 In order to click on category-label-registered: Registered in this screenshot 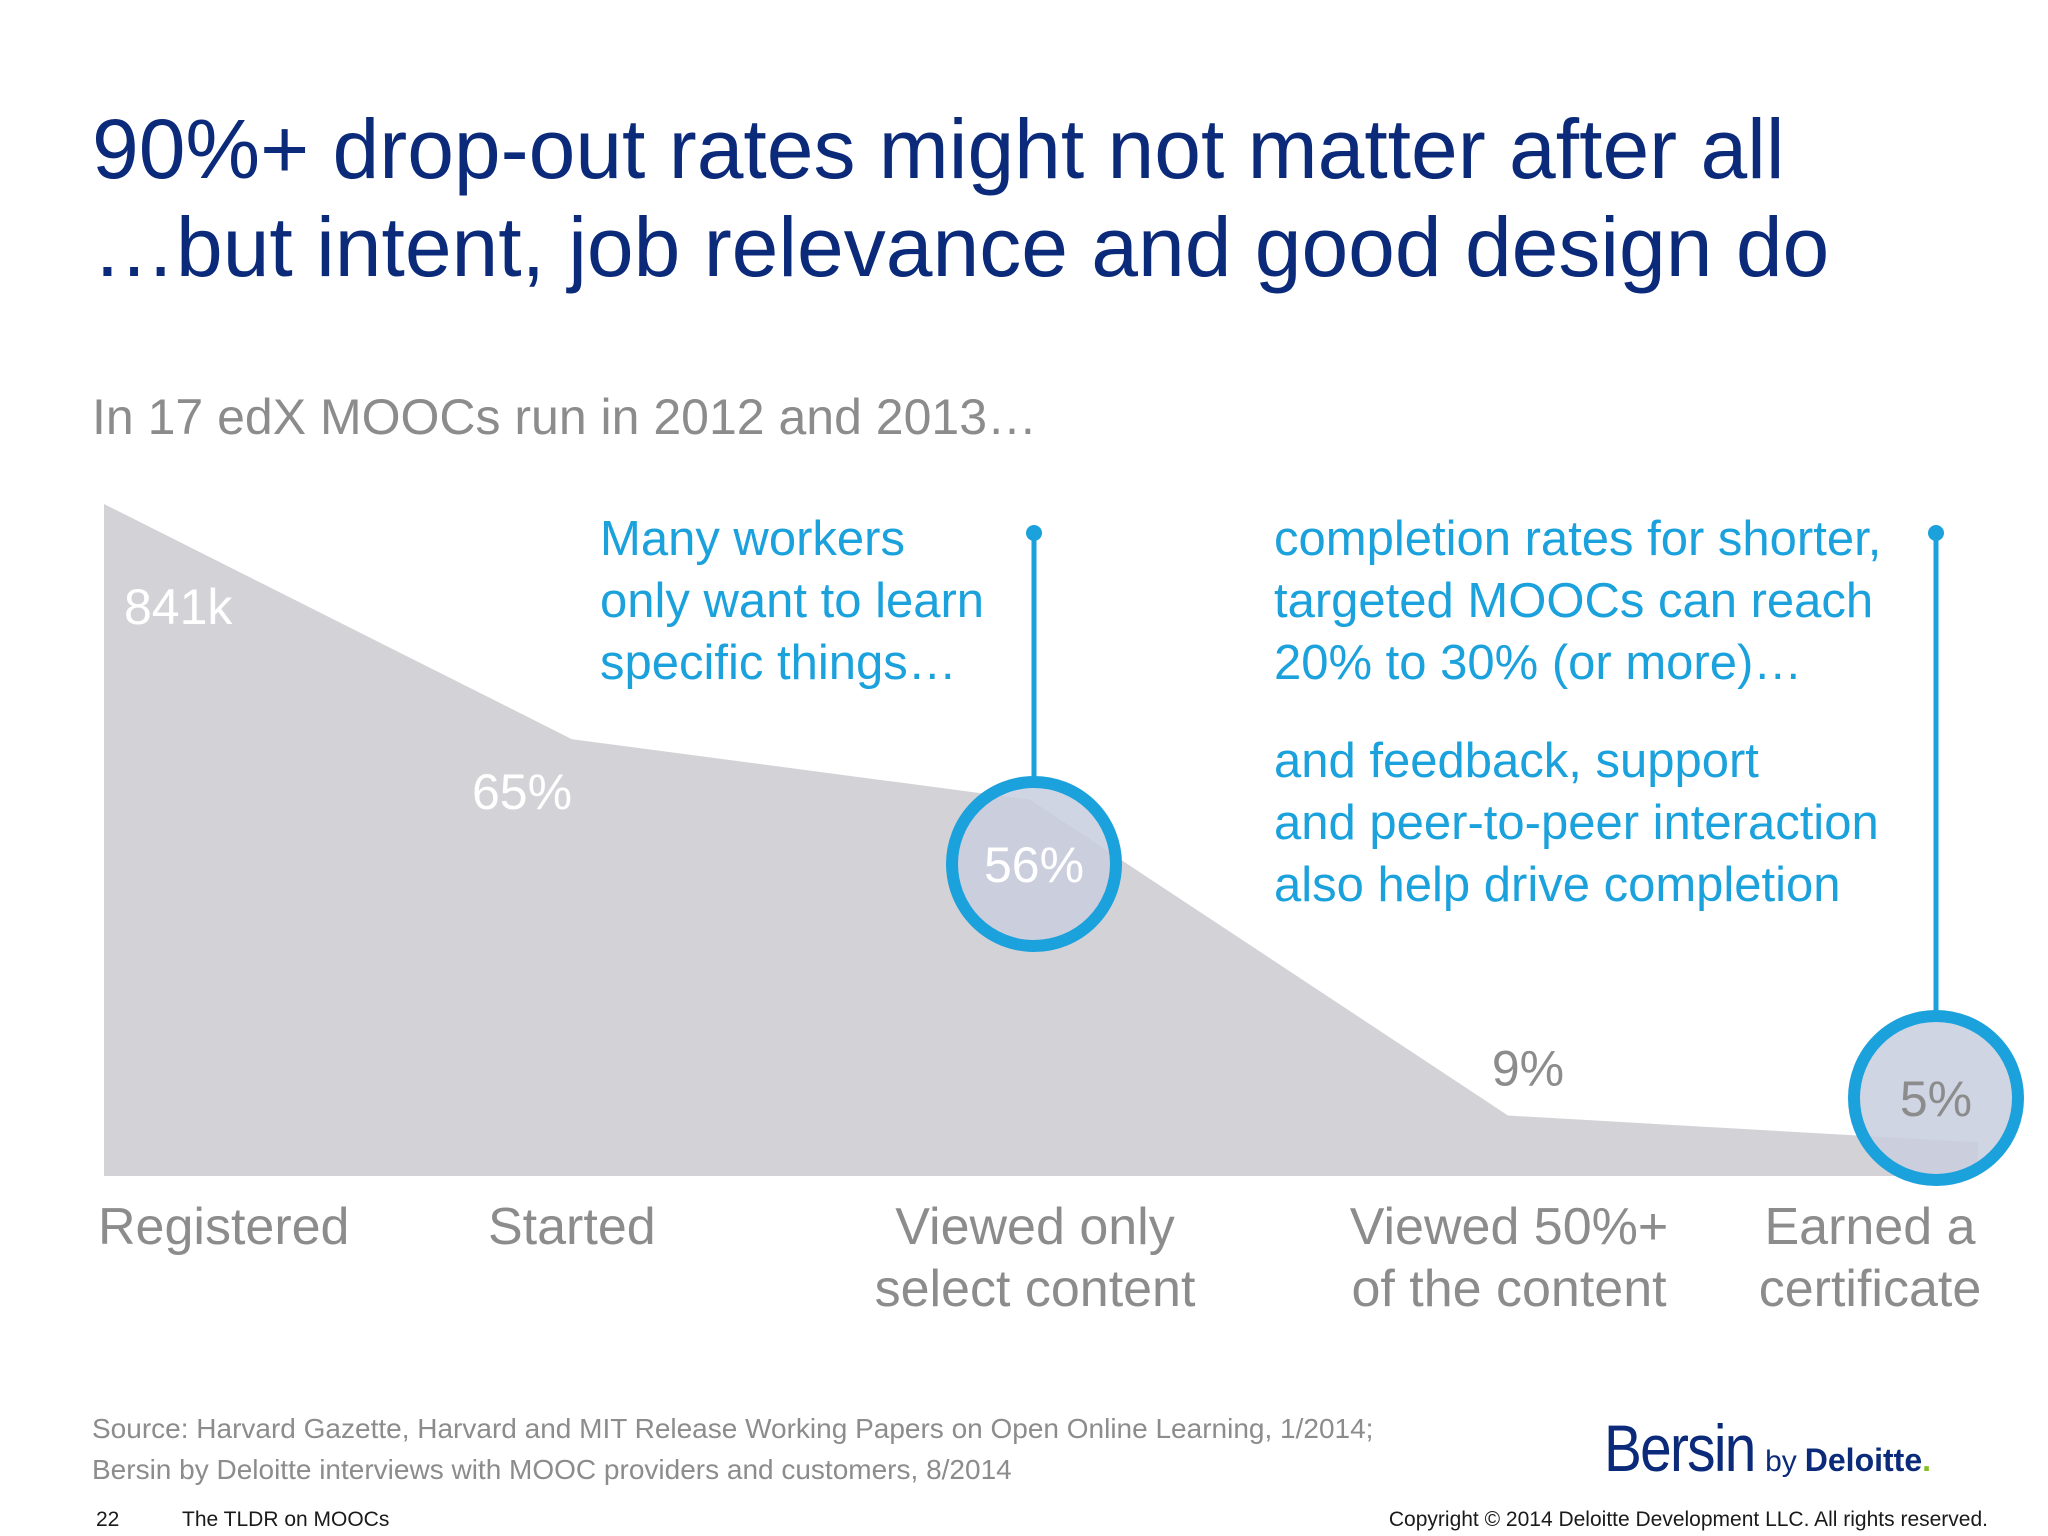, I will do `click(224, 1227)`.